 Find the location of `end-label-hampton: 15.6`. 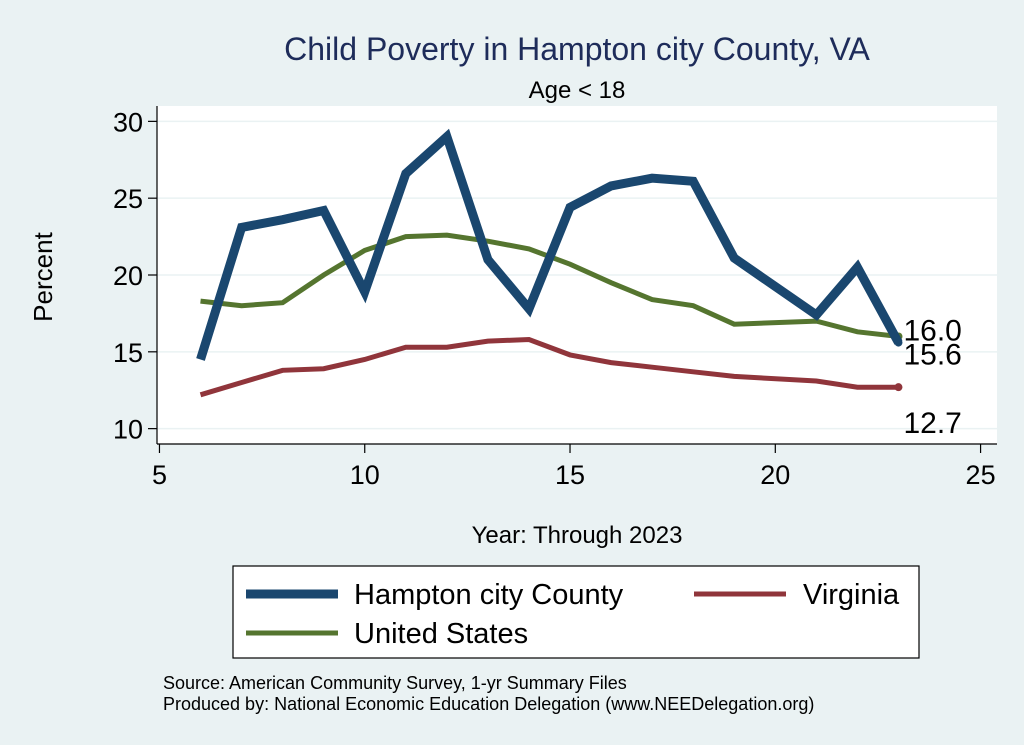

end-label-hampton: 15.6 is located at coordinates (932, 355).